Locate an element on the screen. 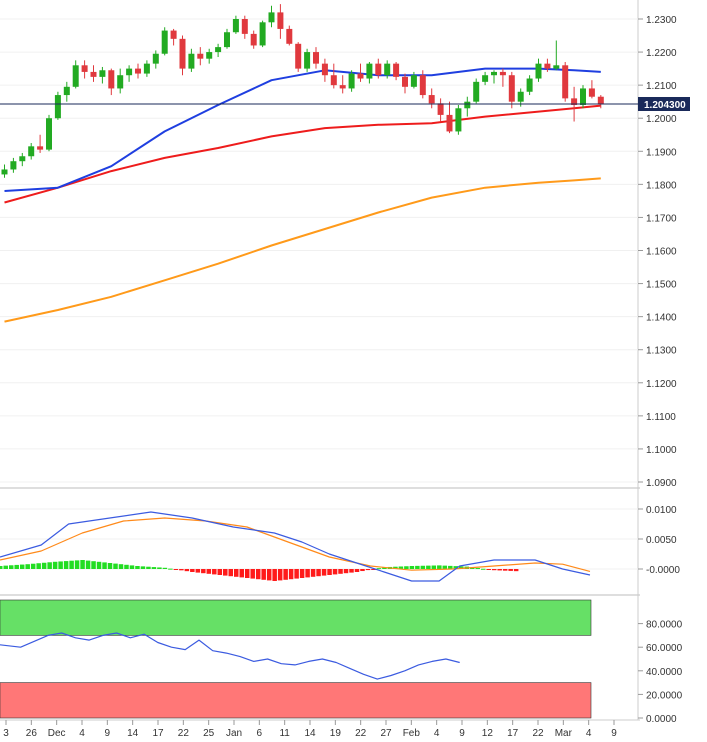  price-y-tick-label: 1.1700 is located at coordinates (661, 218).